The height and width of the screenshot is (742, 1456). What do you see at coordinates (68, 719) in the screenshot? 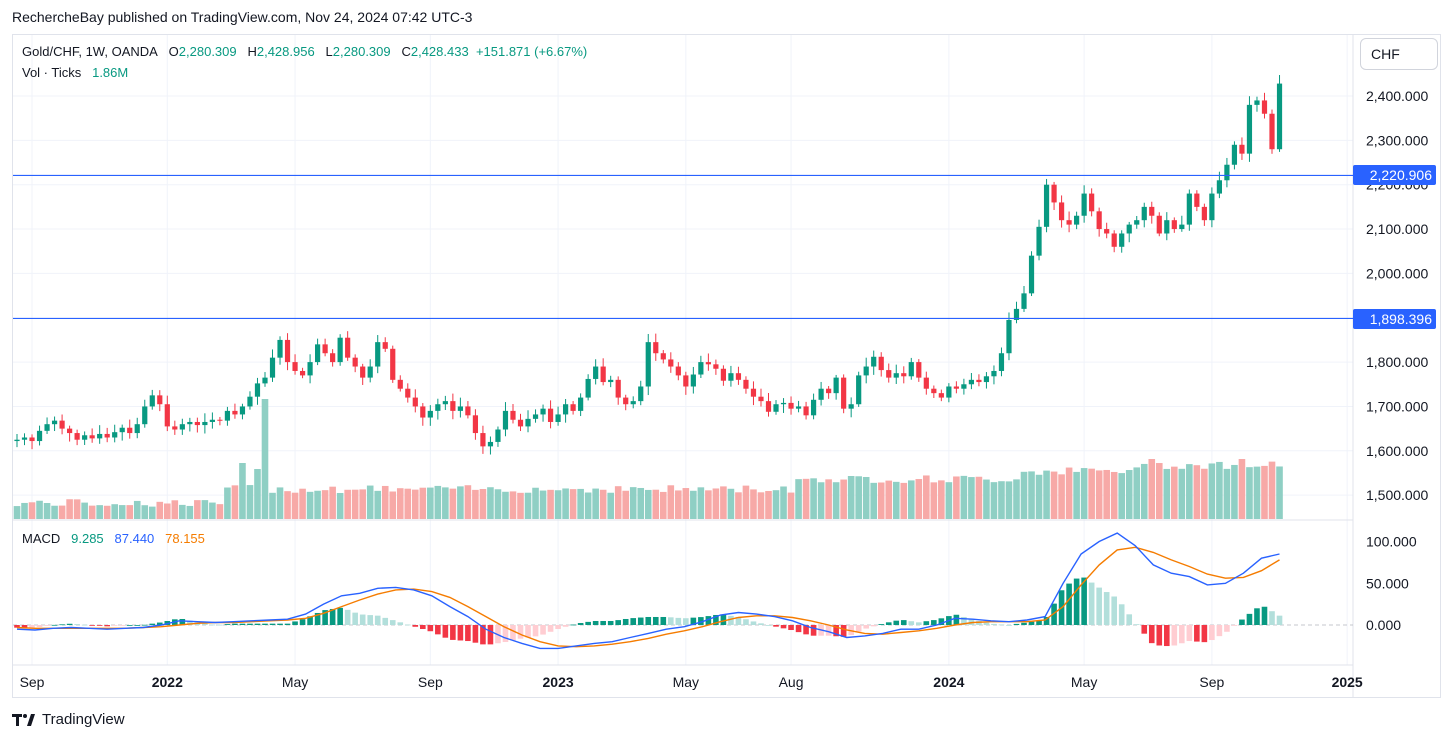
I see `tradingview-brand: TradingView` at bounding box center [68, 719].